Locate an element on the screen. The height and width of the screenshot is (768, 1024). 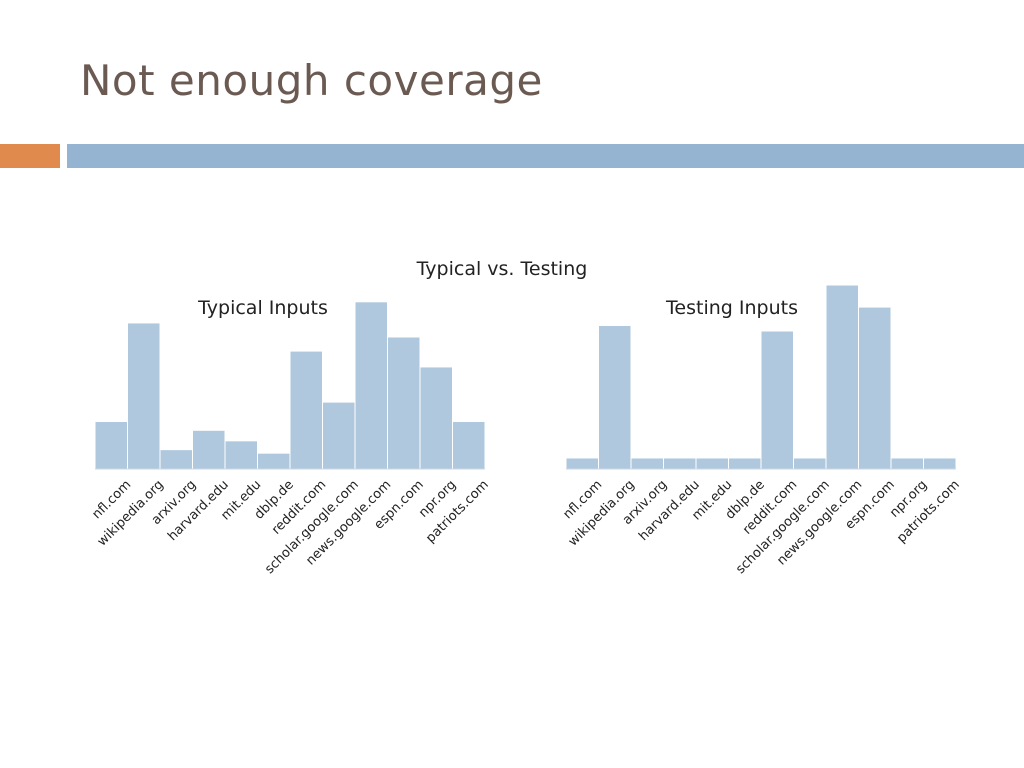
chart-title: Typical vs. Testing is located at coordinates (502, 269).